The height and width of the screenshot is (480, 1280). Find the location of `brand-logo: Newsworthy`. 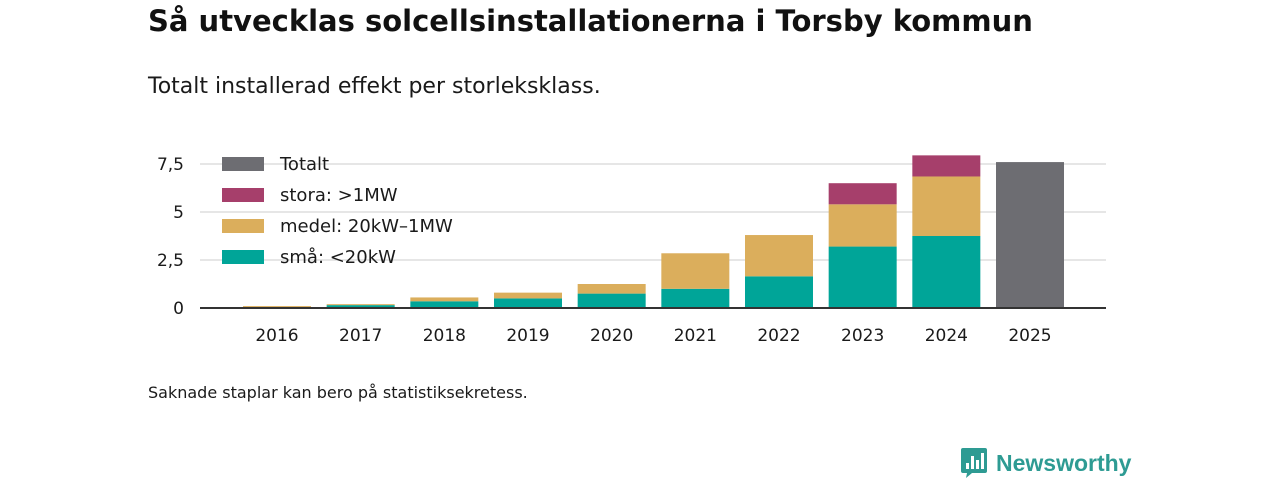

brand-logo: Newsworthy is located at coordinates (1045, 463).